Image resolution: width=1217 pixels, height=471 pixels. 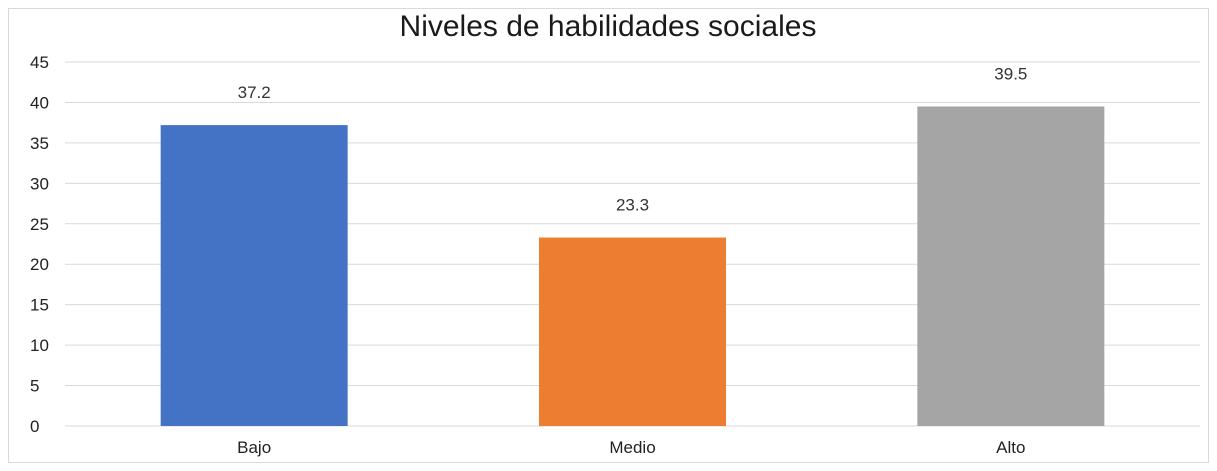 I want to click on data-label-alto: 39.5, so click(x=1010, y=73).